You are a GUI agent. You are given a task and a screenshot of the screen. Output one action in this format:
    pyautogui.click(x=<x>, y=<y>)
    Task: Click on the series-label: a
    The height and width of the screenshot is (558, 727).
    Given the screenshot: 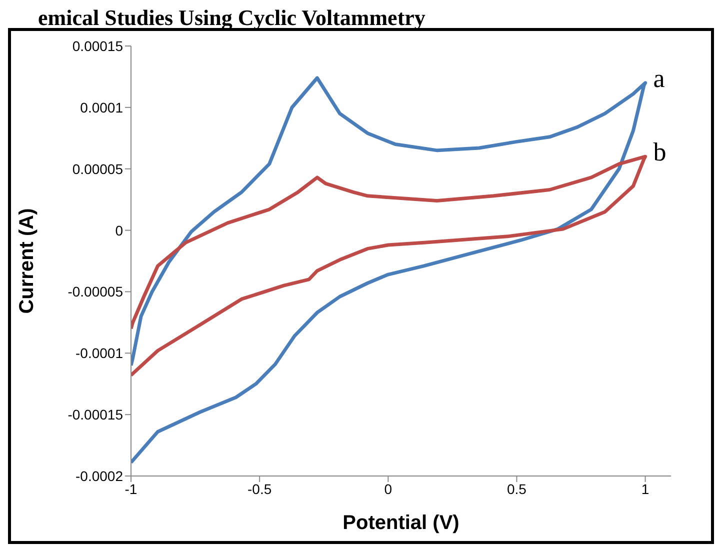 What is the action you would take?
    pyautogui.click(x=659, y=78)
    